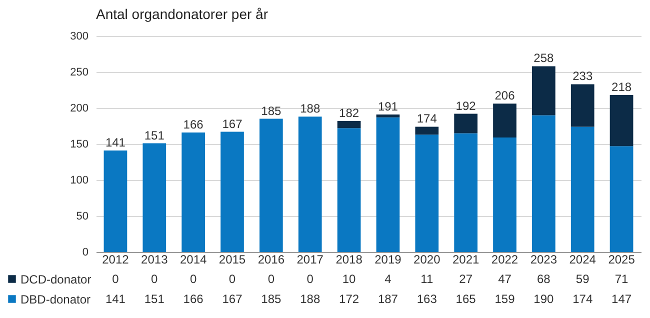 The image size is (650, 318). I want to click on data-label: 163, so click(427, 299).